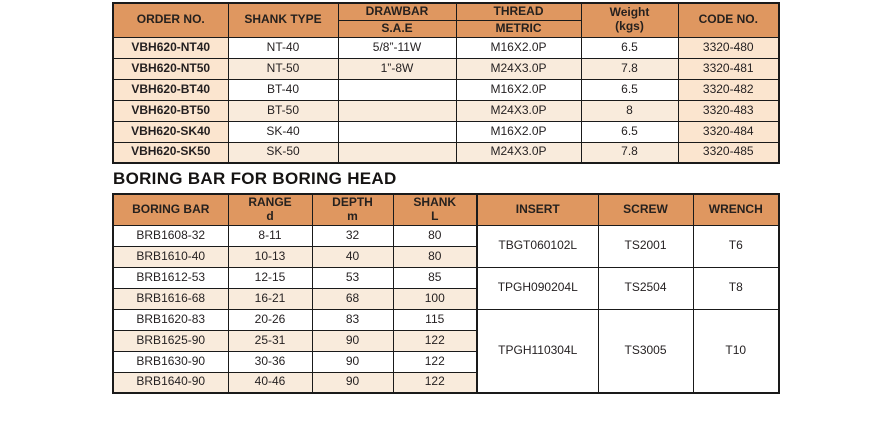  I want to click on cell-order-no: VBH620-BT50, so click(170, 110).